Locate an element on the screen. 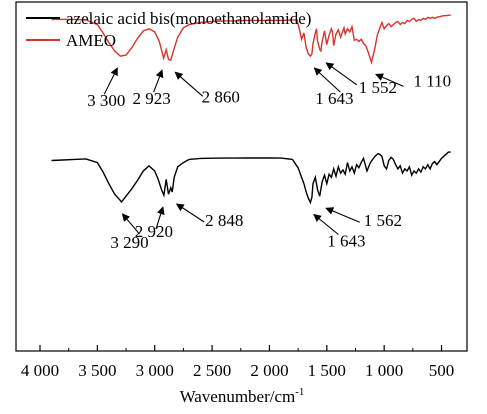 The height and width of the screenshot is (414, 487). peak-label: 3 300 is located at coordinates (106, 100).